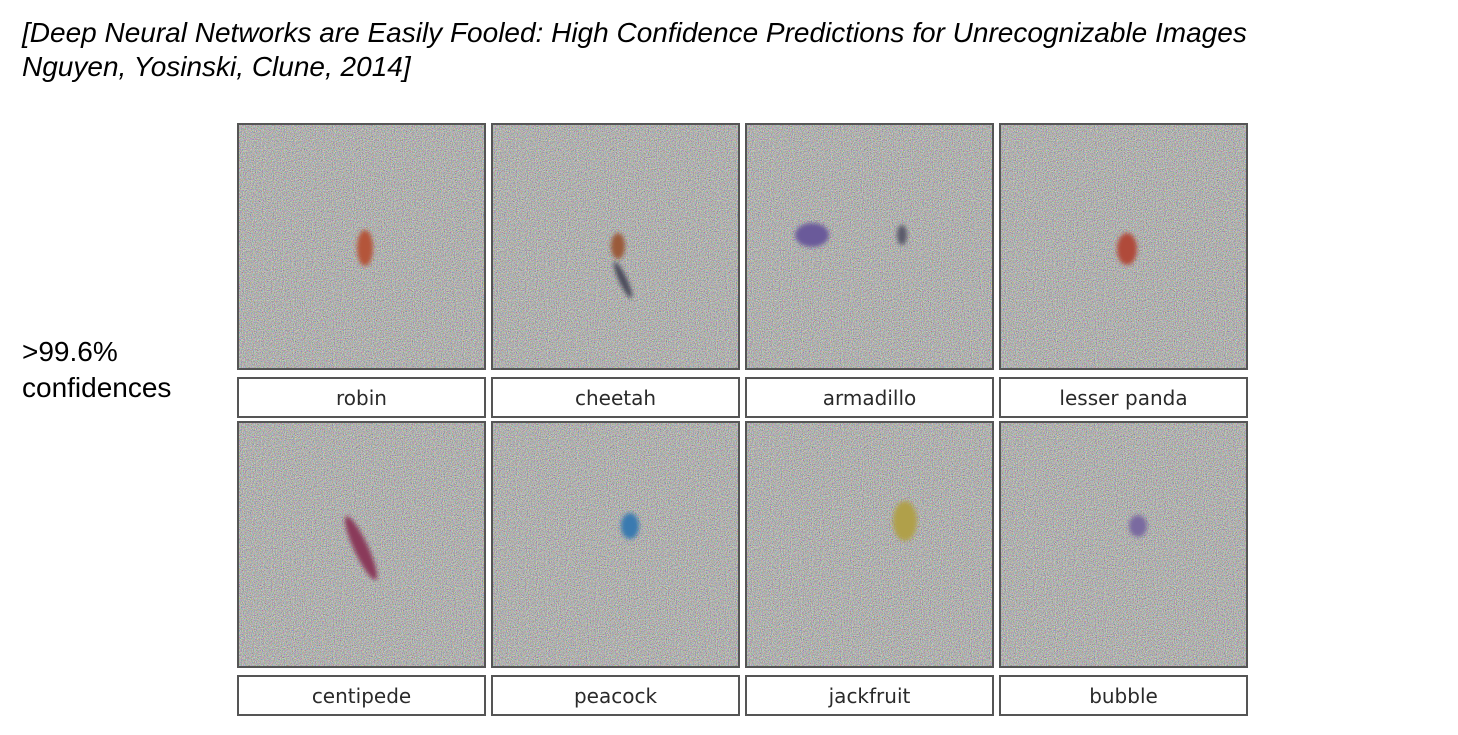 The height and width of the screenshot is (735, 1458). I want to click on image-cell: peacock, so click(615, 568).